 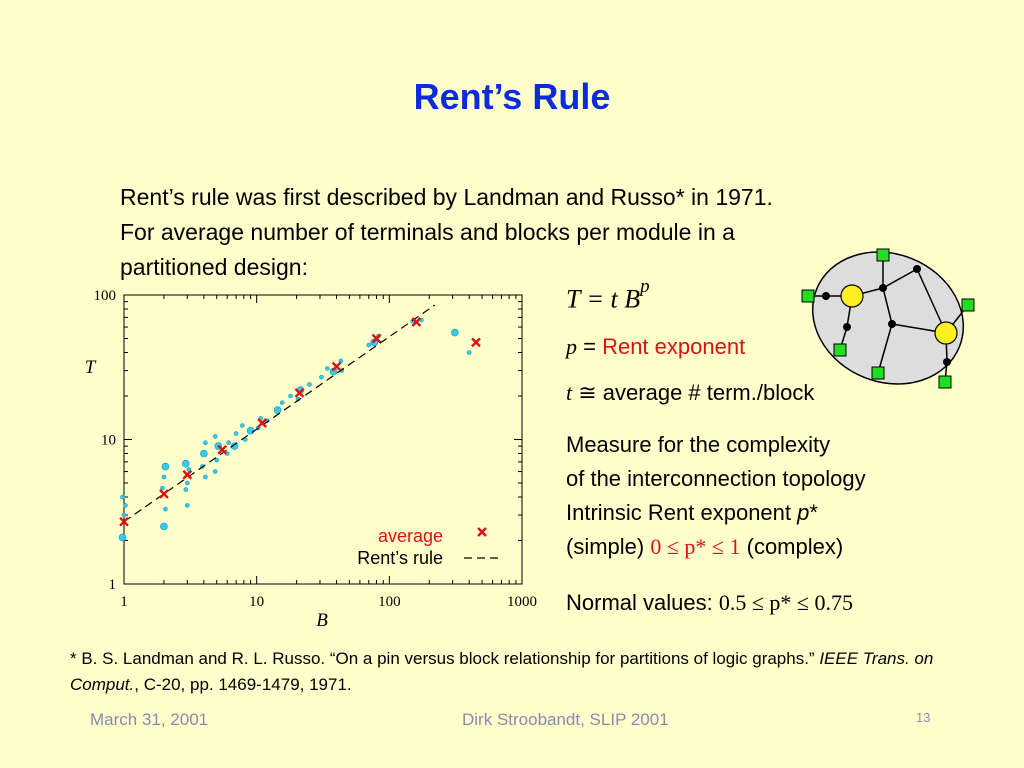 What do you see at coordinates (410, 536) in the screenshot?
I see `legend-label-average: average` at bounding box center [410, 536].